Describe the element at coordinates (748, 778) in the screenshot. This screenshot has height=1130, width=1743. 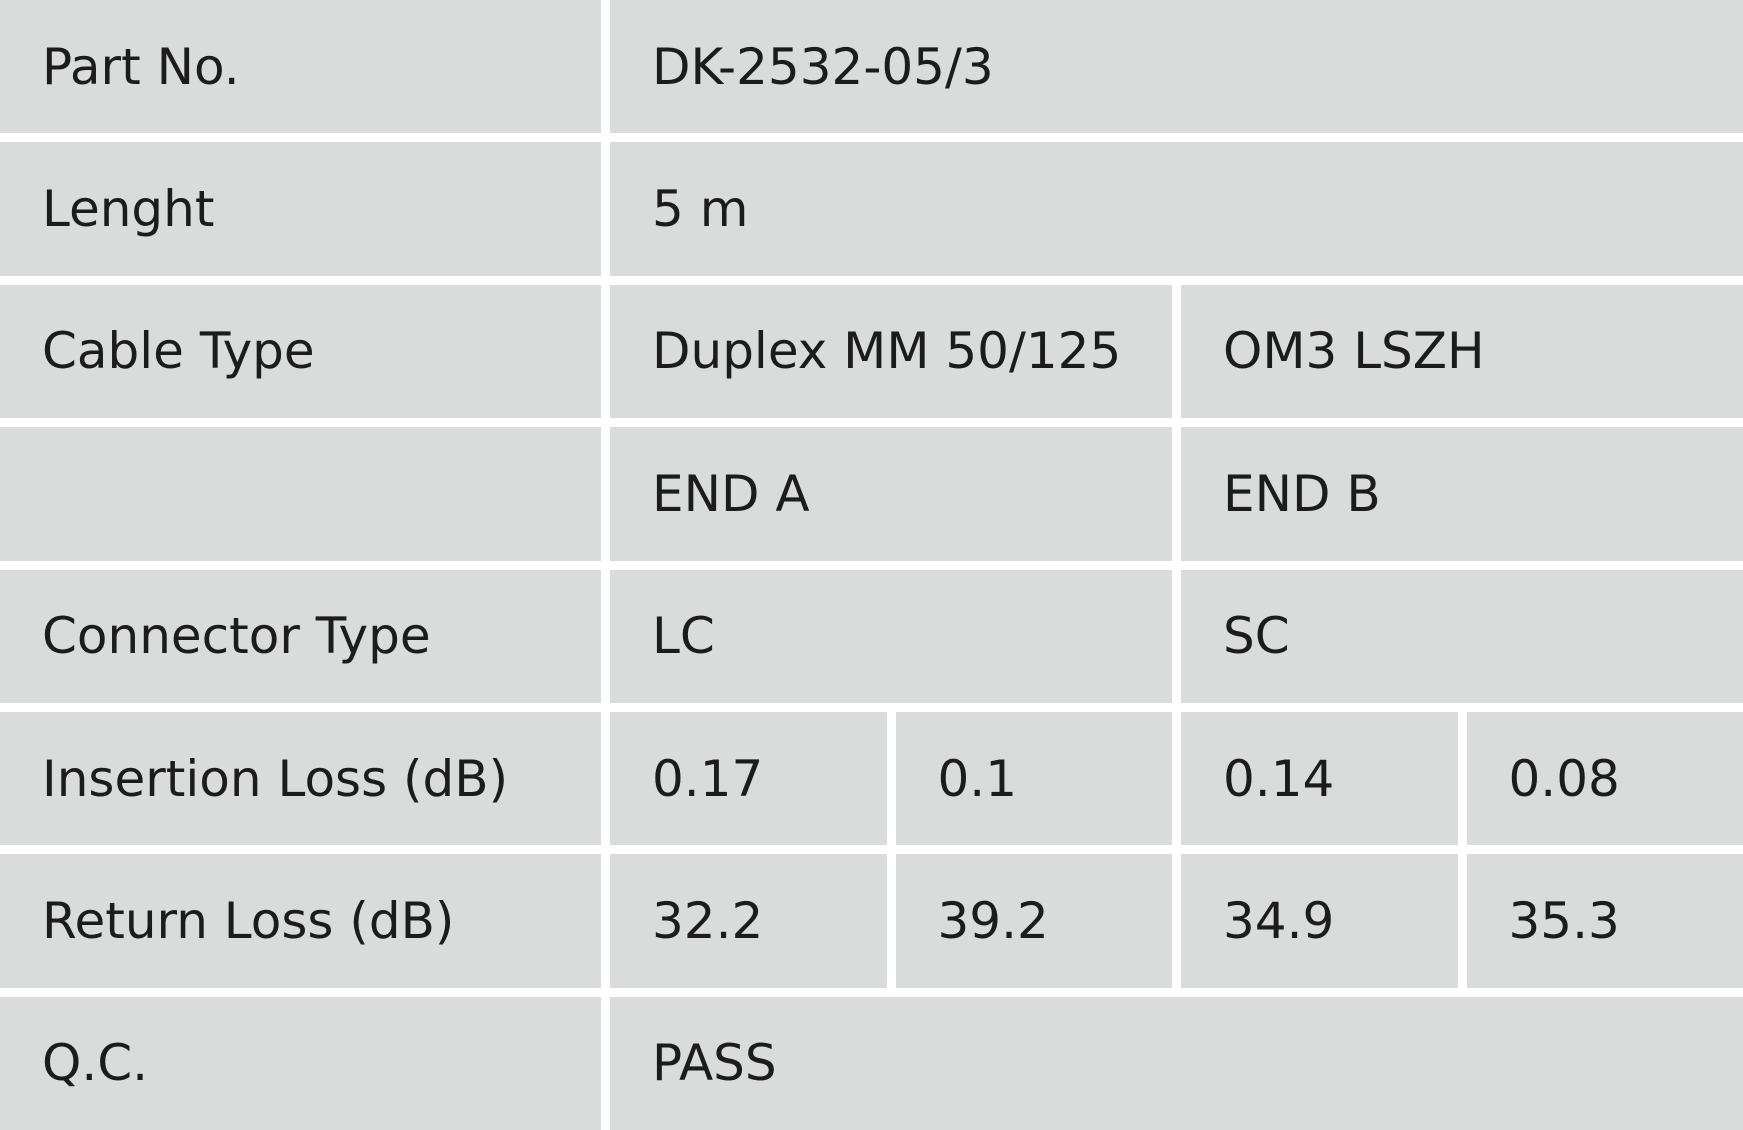
I see `value-cell: 0.17` at that location.